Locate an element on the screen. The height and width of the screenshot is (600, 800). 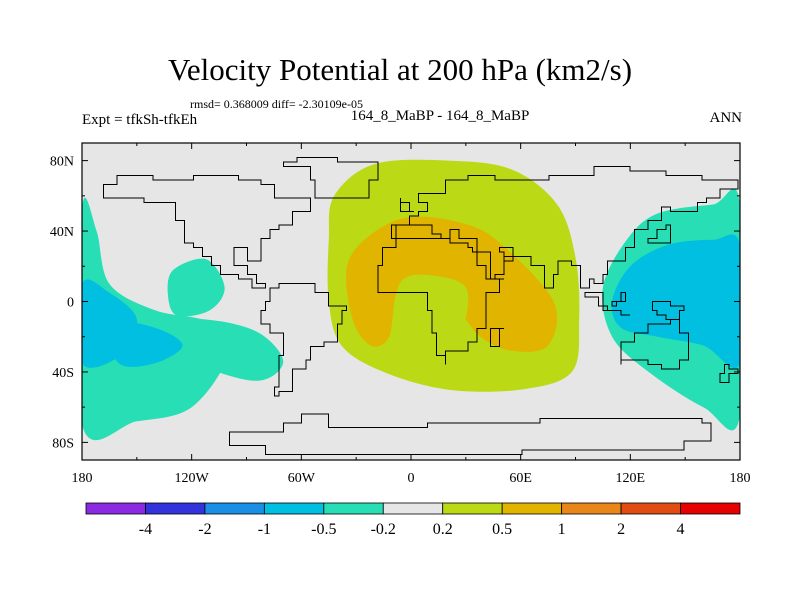
colorbar-label-1: -2 is located at coordinates (204, 529).